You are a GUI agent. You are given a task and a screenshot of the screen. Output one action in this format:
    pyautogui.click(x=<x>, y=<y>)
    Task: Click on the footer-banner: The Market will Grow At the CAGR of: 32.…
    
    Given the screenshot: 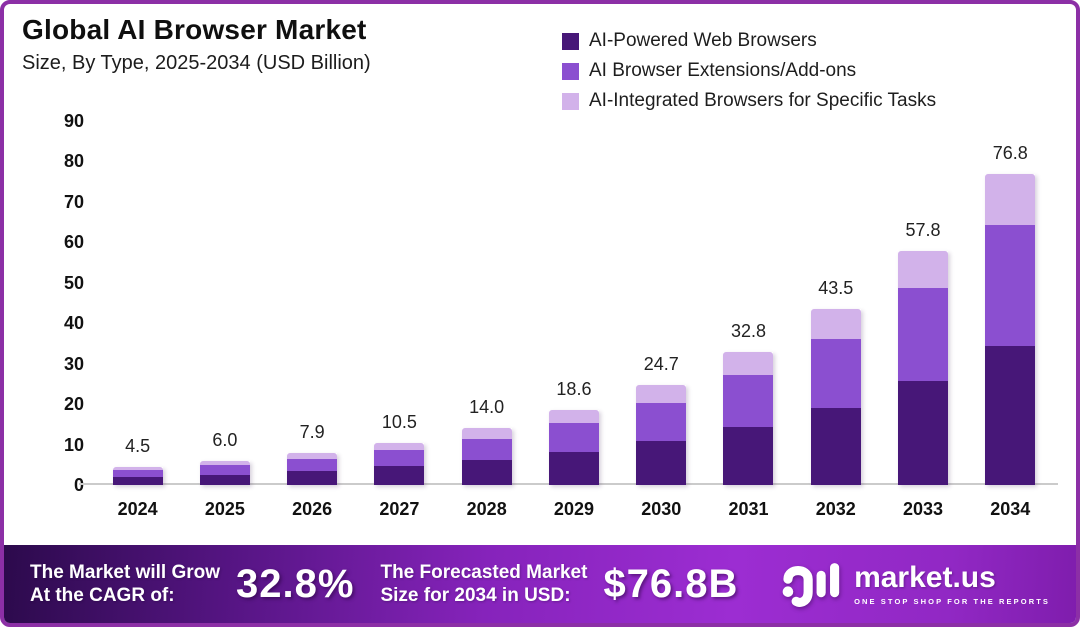 What is the action you would take?
    pyautogui.click(x=540, y=584)
    